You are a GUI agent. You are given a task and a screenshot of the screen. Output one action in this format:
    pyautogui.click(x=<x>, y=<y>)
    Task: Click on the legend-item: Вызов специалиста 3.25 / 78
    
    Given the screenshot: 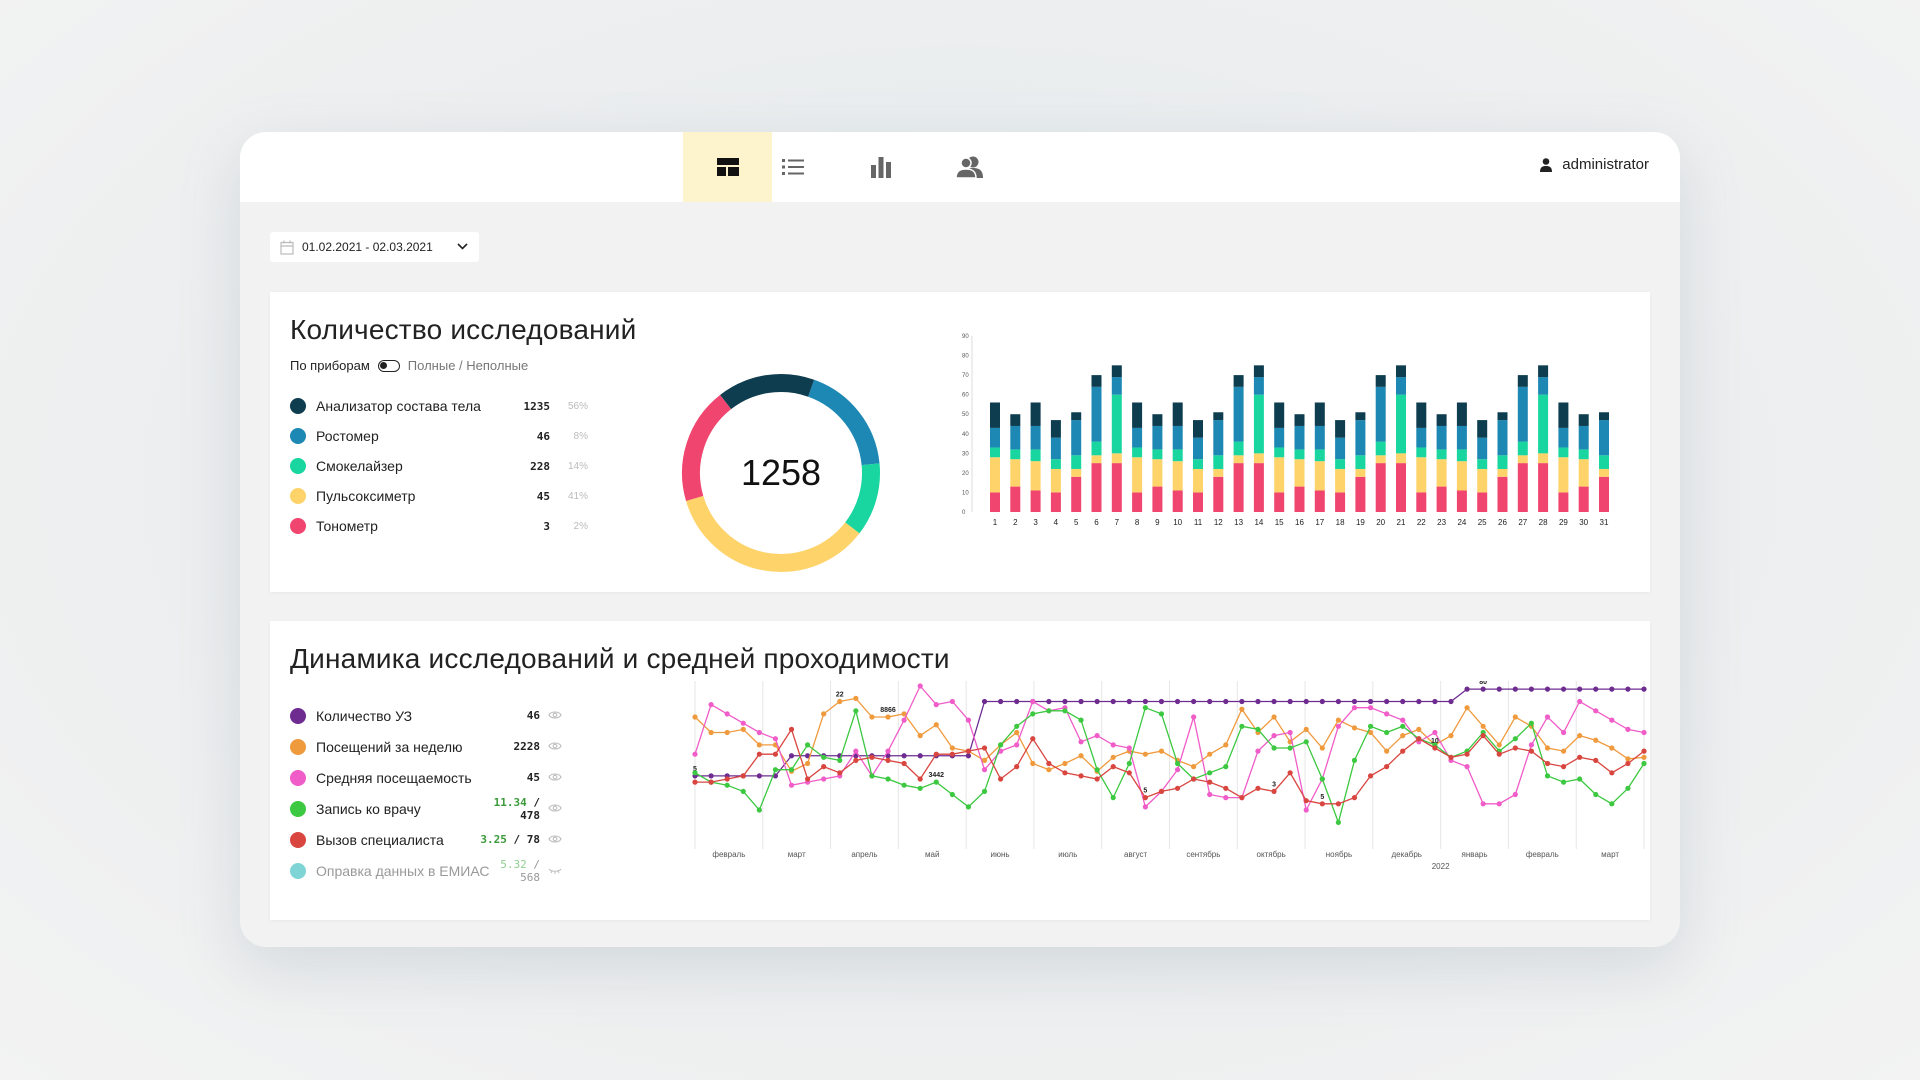 What is the action you would take?
    pyautogui.click(x=440, y=839)
    